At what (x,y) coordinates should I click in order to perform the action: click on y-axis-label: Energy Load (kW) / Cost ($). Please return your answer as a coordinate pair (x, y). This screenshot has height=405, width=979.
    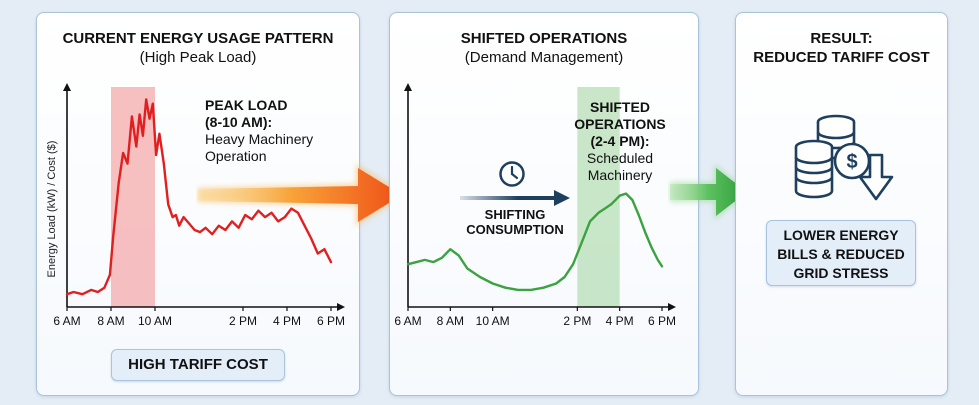
    Looking at the image, I should click on (52, 209).